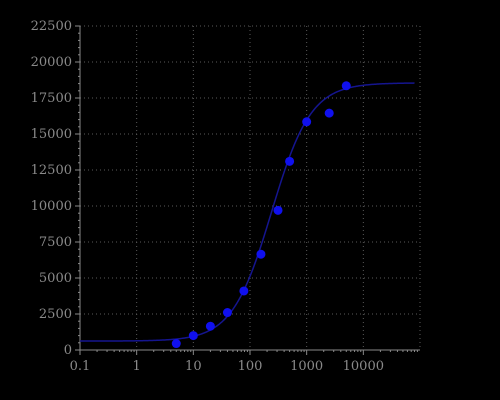 Image resolution: width=500 pixels, height=400 pixels. What do you see at coordinates (55, 278) in the screenshot?
I see `y-tick-label: 5000` at bounding box center [55, 278].